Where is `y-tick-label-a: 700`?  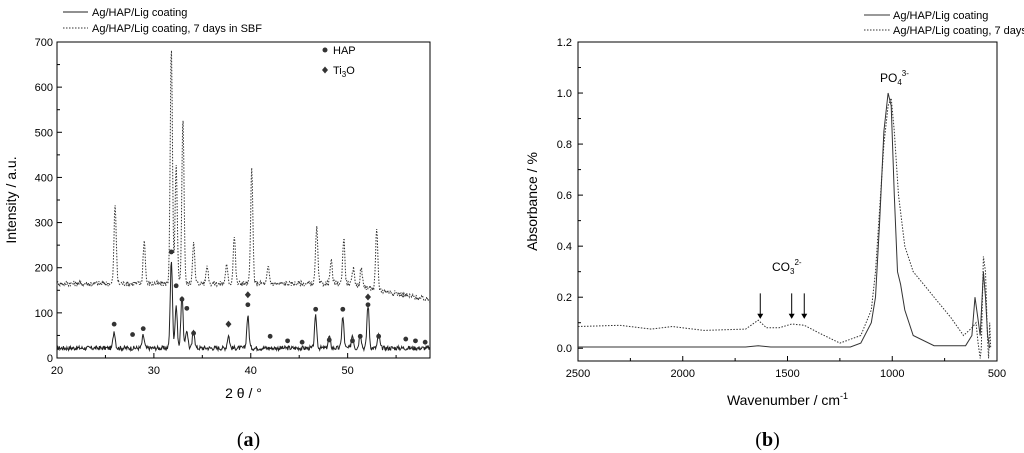
y-tick-label-a: 700 is located at coordinates (44, 43).